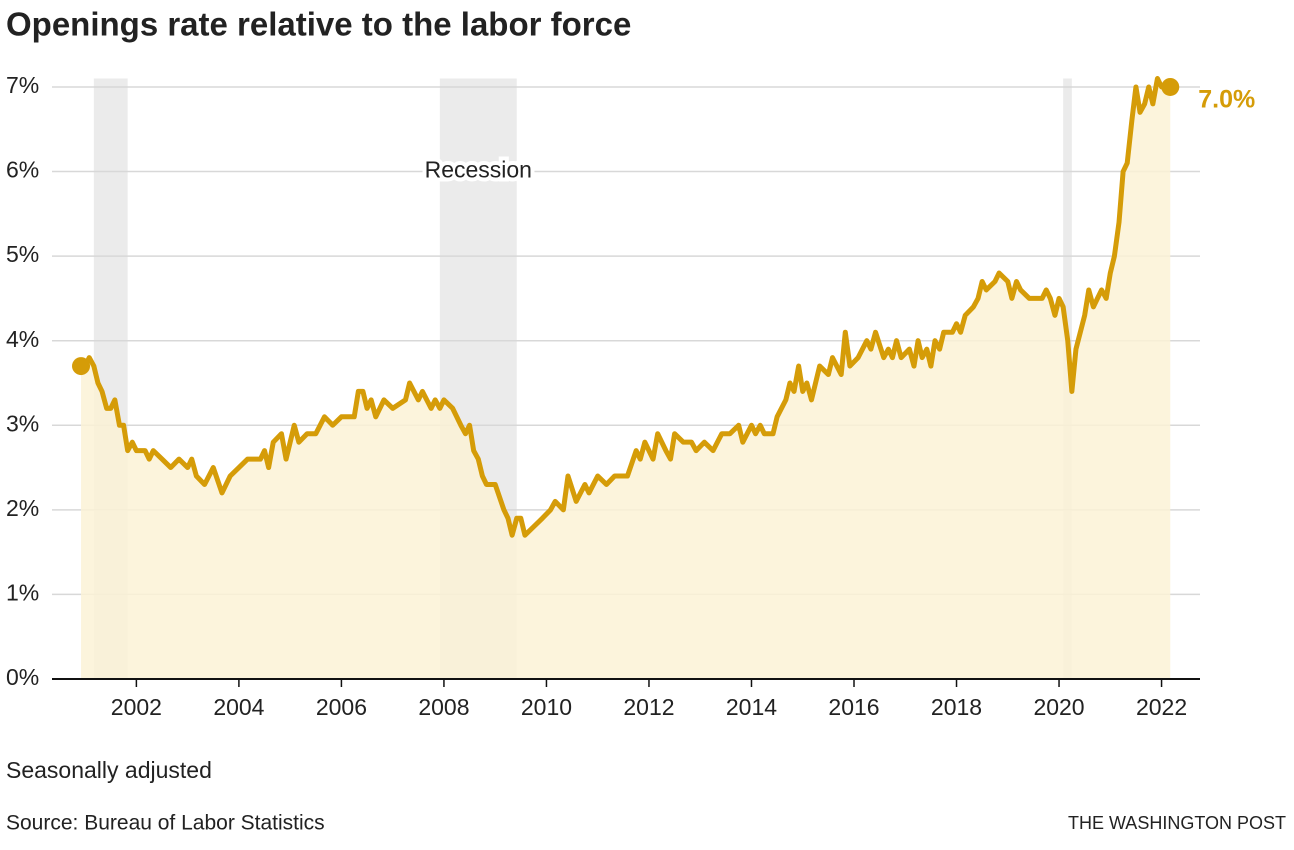 The height and width of the screenshot is (850, 1294). What do you see at coordinates (165, 823) in the screenshot?
I see `source: Source: Bureau of Labor Statistics` at bounding box center [165, 823].